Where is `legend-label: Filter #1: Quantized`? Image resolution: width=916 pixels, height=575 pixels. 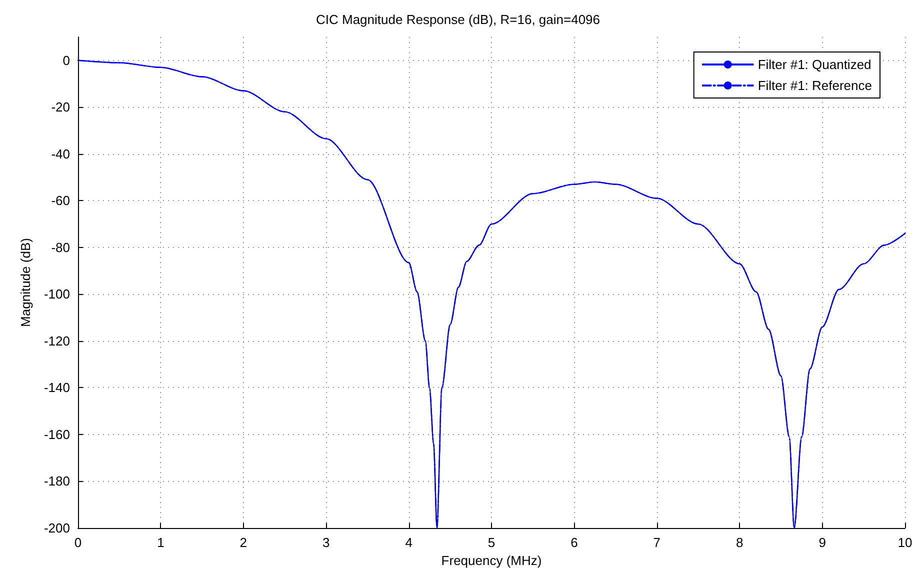
legend-label: Filter #1: Quantized is located at coordinates (815, 64).